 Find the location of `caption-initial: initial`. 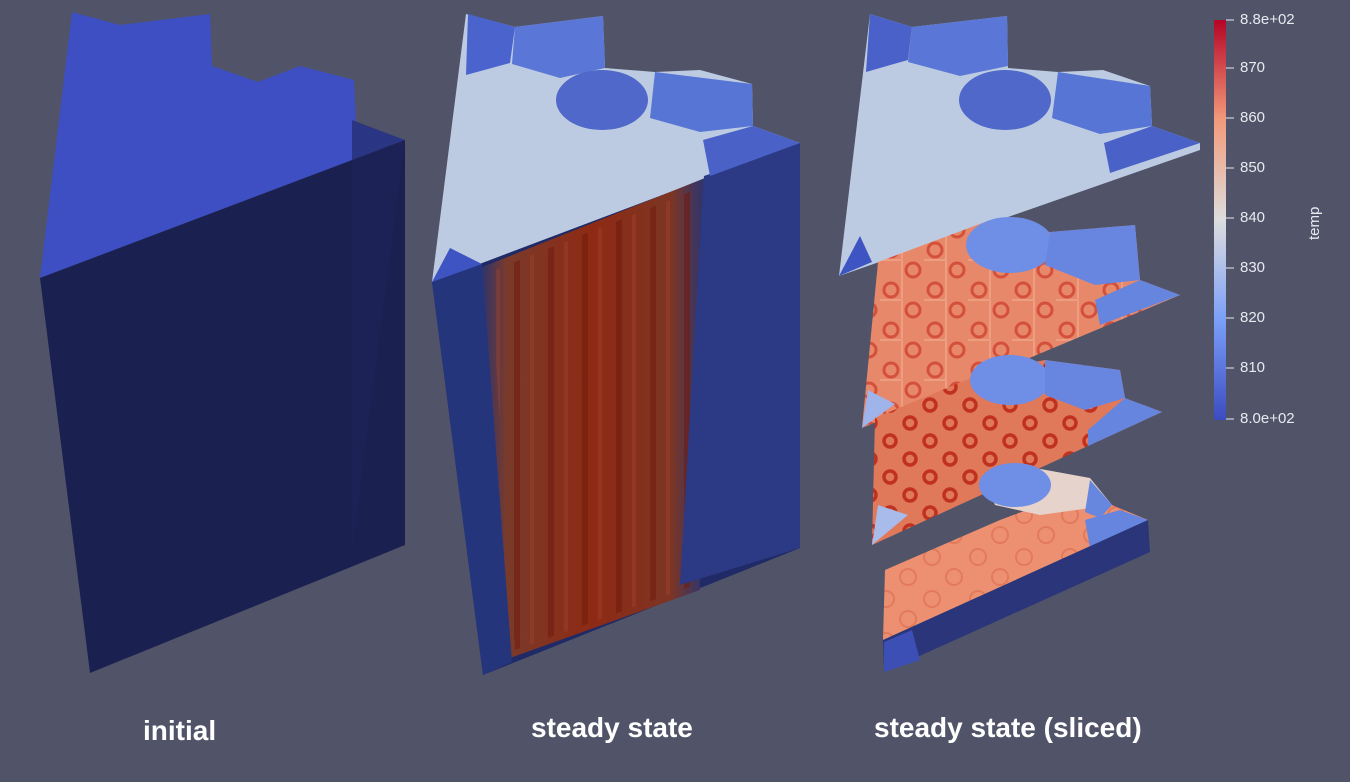

caption-initial: initial is located at coordinates (180, 730).